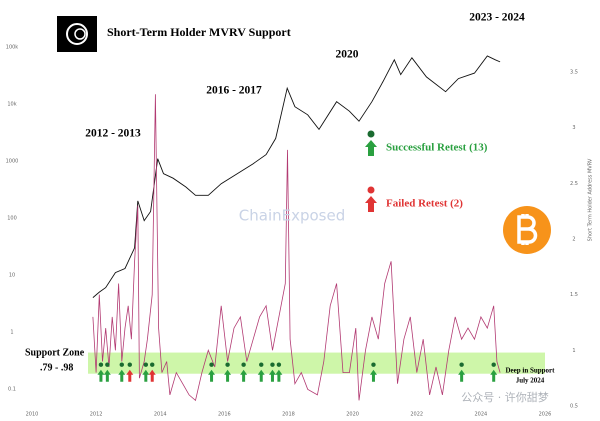 This screenshot has width=600, height=421. Describe the element at coordinates (574, 295) in the screenshot. I see `y2-tick-label: 1.5` at that location.